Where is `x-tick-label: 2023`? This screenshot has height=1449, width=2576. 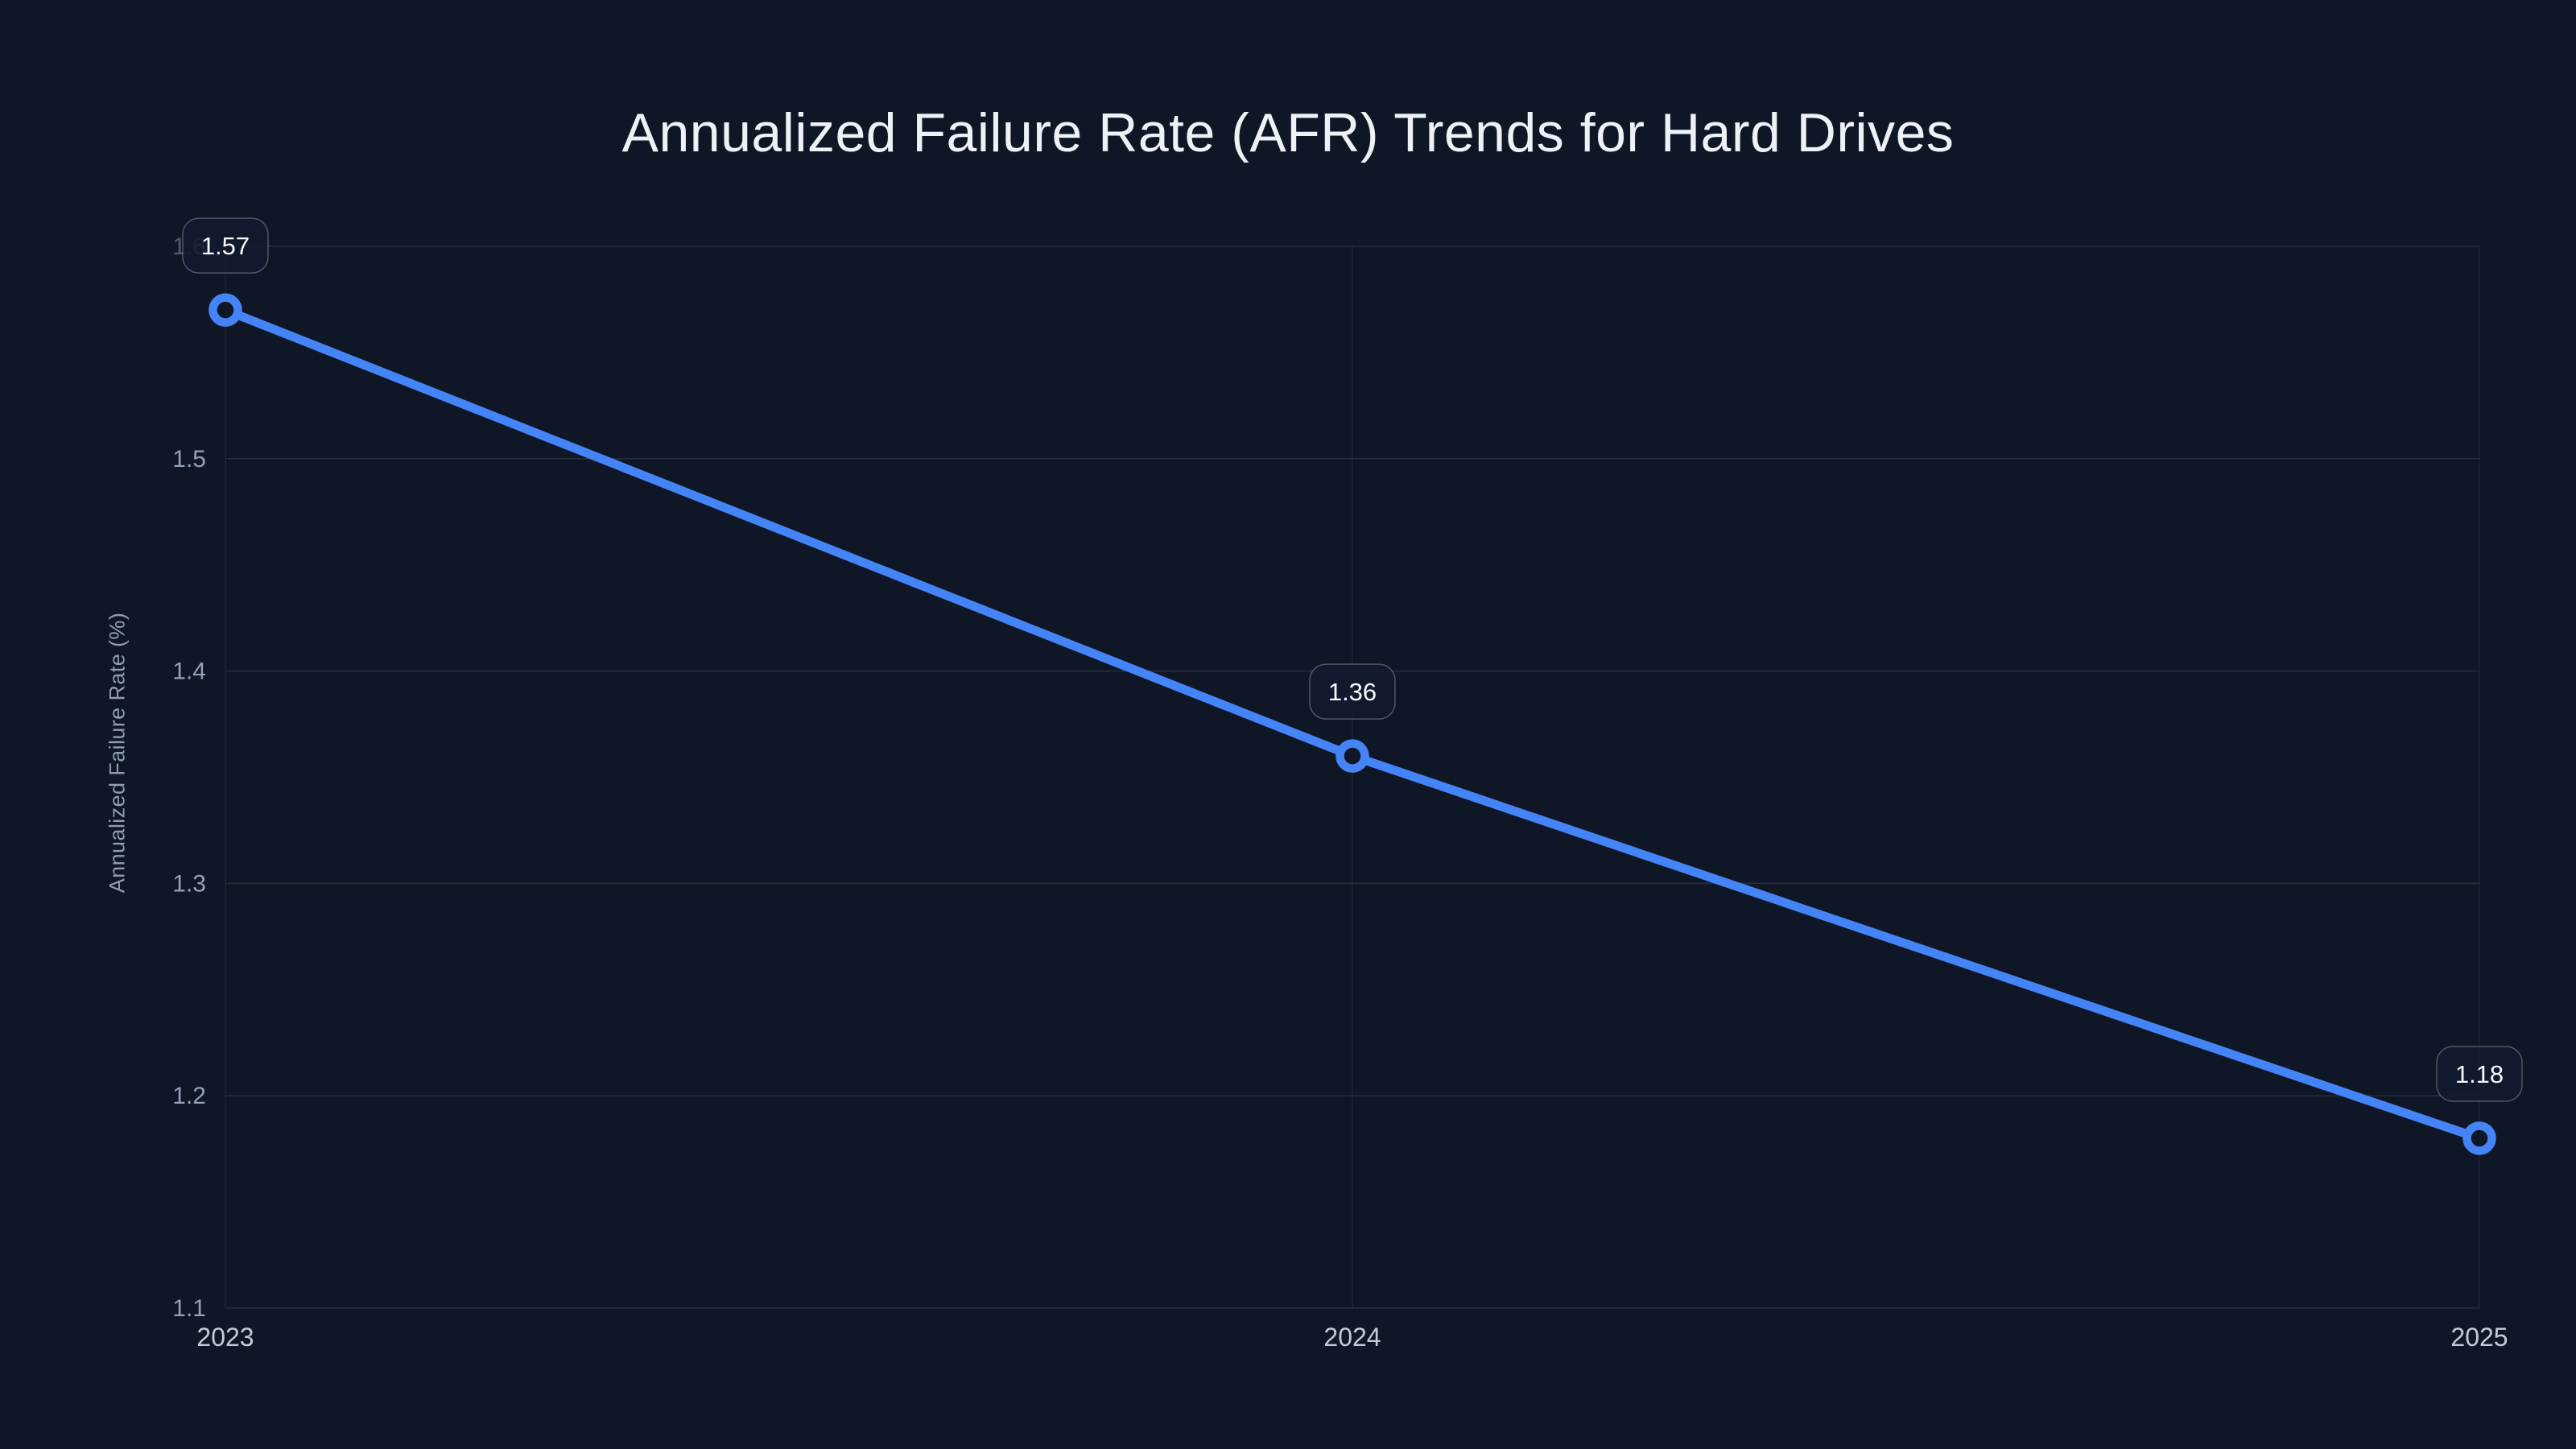 x-tick-label: 2023 is located at coordinates (225, 1337).